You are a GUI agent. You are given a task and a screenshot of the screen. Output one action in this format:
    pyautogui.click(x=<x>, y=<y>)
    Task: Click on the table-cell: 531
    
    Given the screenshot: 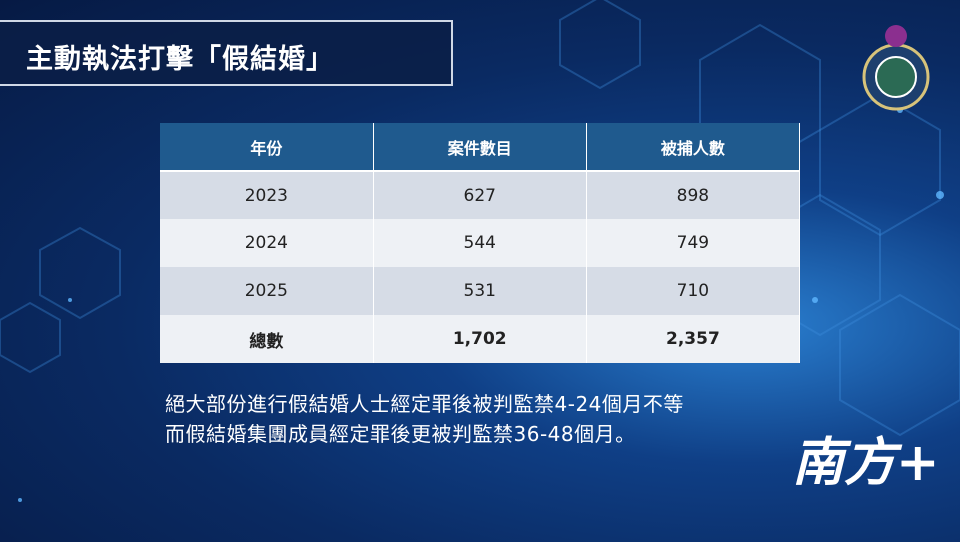 What is the action you would take?
    pyautogui.click(x=480, y=291)
    